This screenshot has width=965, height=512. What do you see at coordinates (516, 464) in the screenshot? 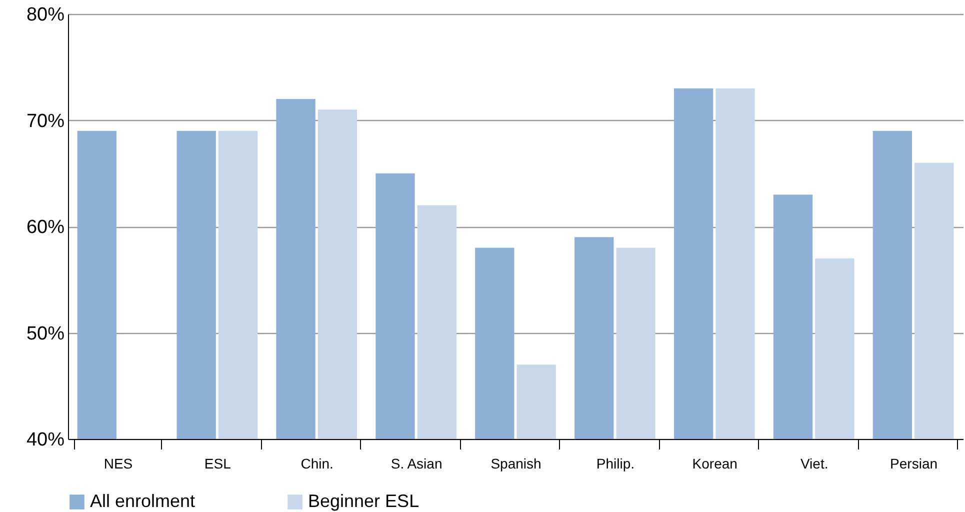
I see `x-tick-label: Spanish` at bounding box center [516, 464].